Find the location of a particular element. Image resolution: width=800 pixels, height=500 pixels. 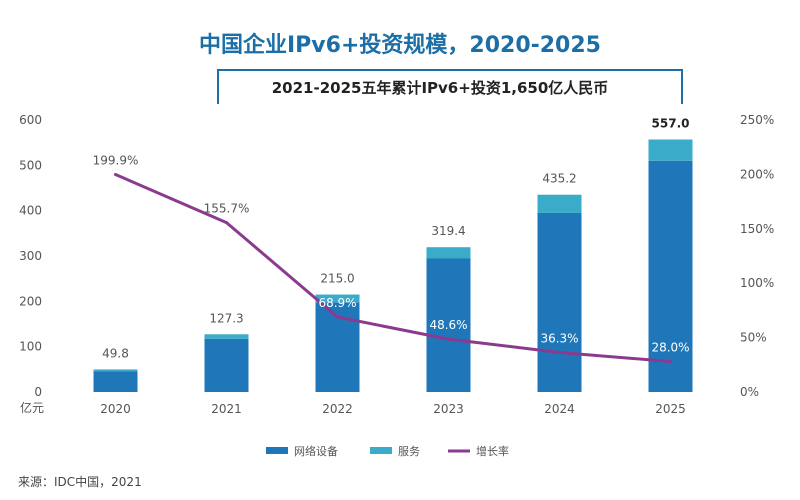

total-value-label: 215.0 is located at coordinates (337, 279).